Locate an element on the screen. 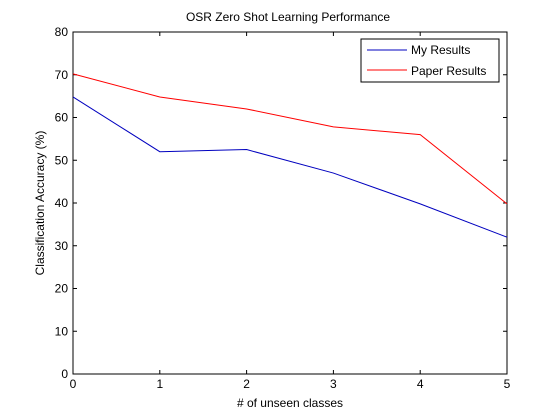 The image size is (560, 420). legend: My Results Paper Results is located at coordinates (430, 60).